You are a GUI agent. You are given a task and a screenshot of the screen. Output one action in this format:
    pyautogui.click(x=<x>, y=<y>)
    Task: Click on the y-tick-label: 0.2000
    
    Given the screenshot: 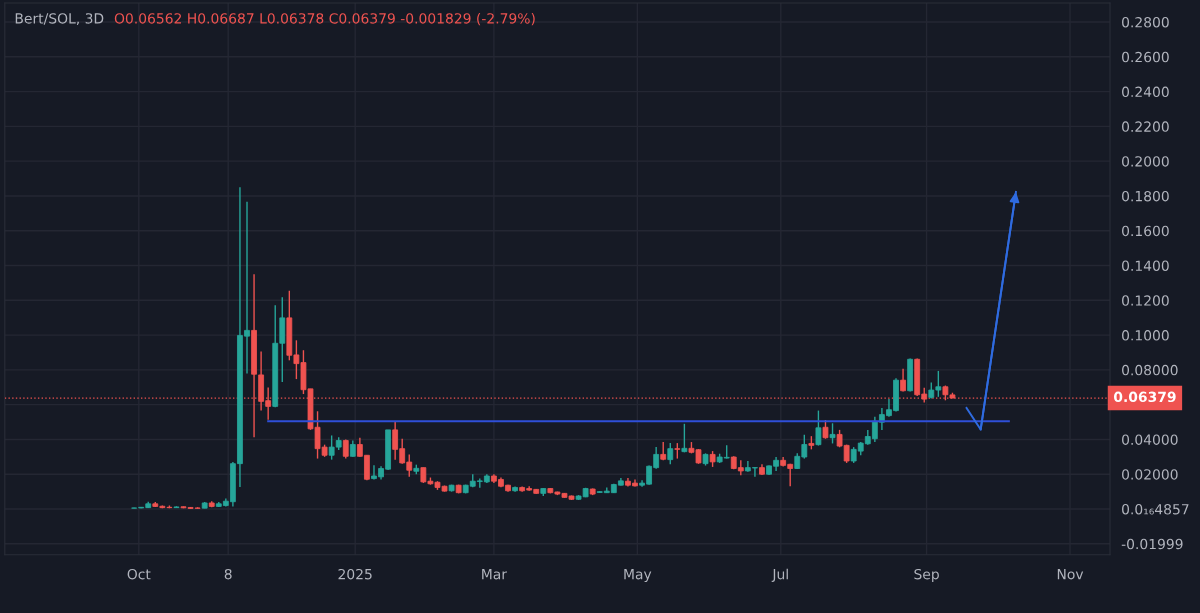 What is the action you would take?
    pyautogui.click(x=1145, y=161)
    